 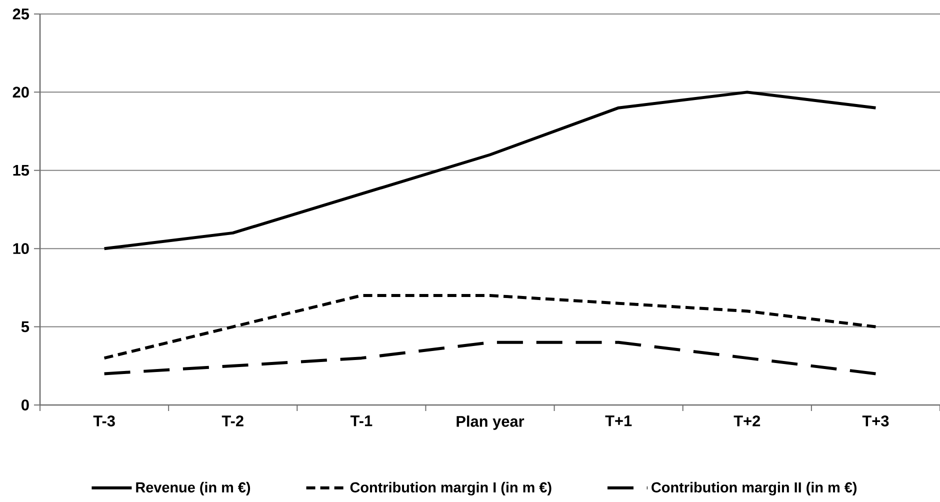 I want to click on legend-label: Revenue (in m €), so click(x=193, y=489).